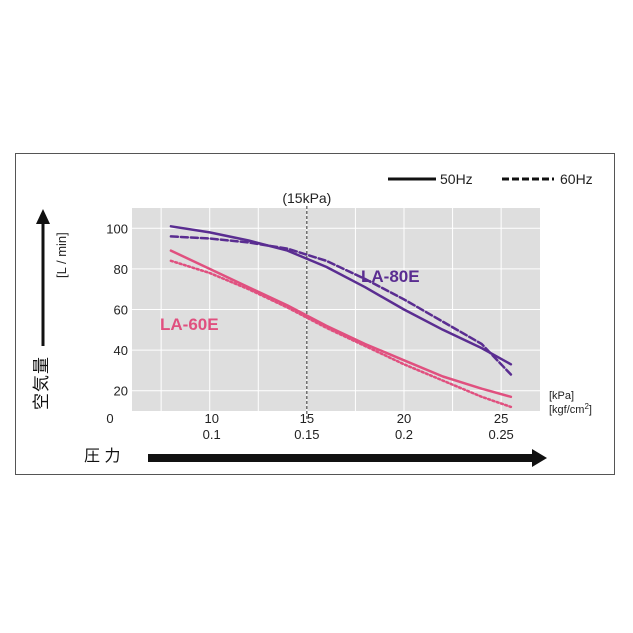  Describe the element at coordinates (41, 383) in the screenshot. I see `y-axis-title: 空気量` at that location.